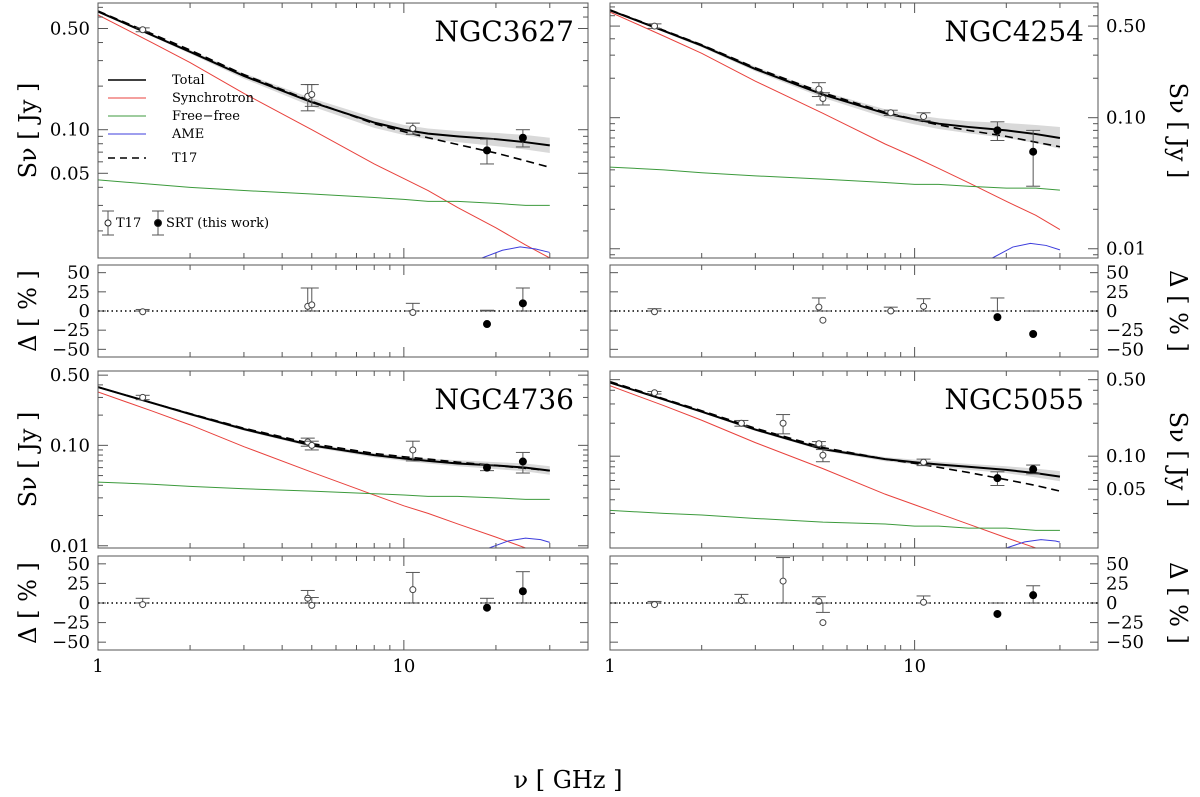 The width and height of the screenshot is (1200, 797). What do you see at coordinates (1111, 603) in the screenshot?
I see `residual-y-tick-label: 0` at bounding box center [1111, 603].